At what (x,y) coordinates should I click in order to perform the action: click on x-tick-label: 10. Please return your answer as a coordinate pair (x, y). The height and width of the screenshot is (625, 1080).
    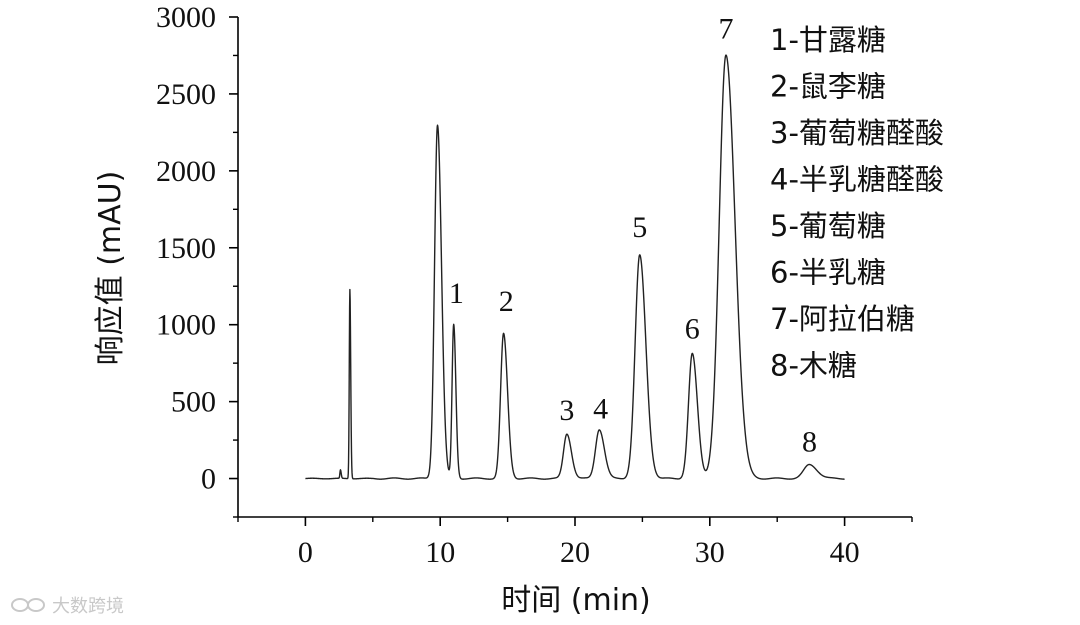
    Looking at the image, I should click on (440, 552).